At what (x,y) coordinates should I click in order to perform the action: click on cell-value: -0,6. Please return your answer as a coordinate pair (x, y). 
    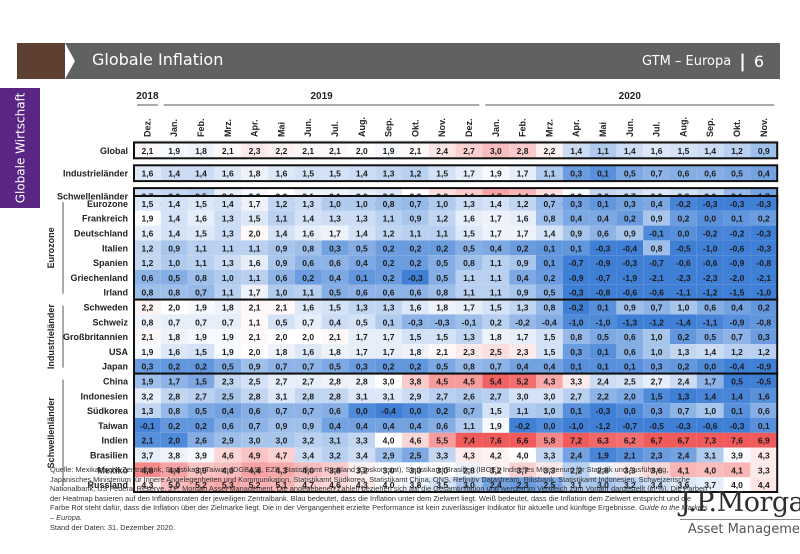
    Looking at the image, I should click on (629, 293).